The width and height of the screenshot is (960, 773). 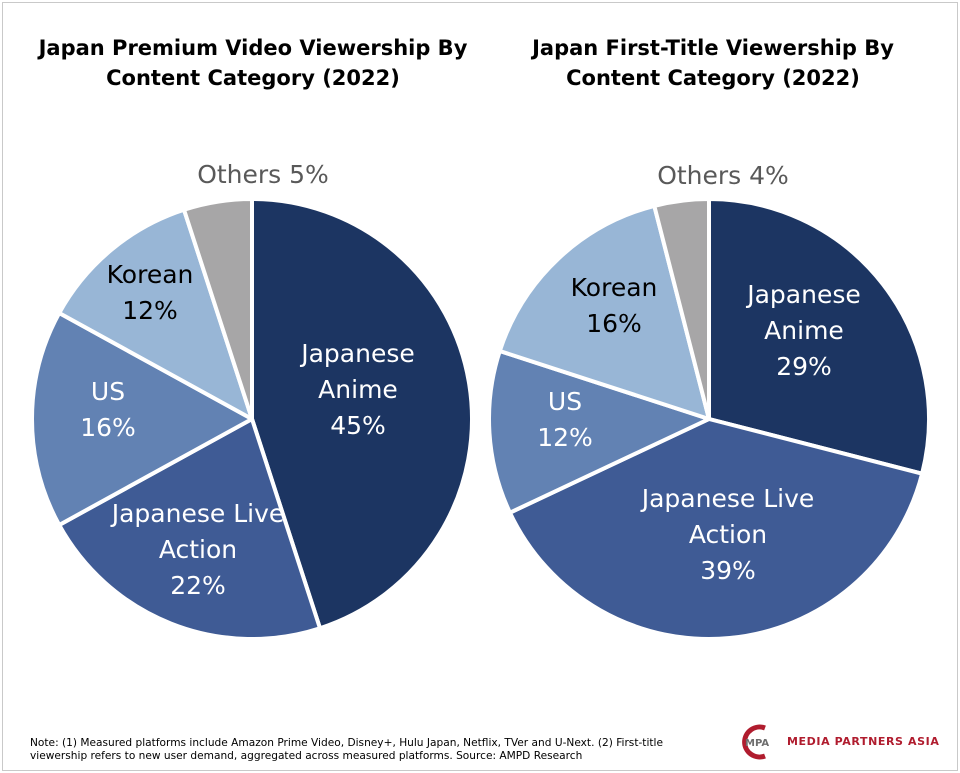 What do you see at coordinates (565, 437) in the screenshot?
I see `pie-label-line-first-title-2-1: 12%` at bounding box center [565, 437].